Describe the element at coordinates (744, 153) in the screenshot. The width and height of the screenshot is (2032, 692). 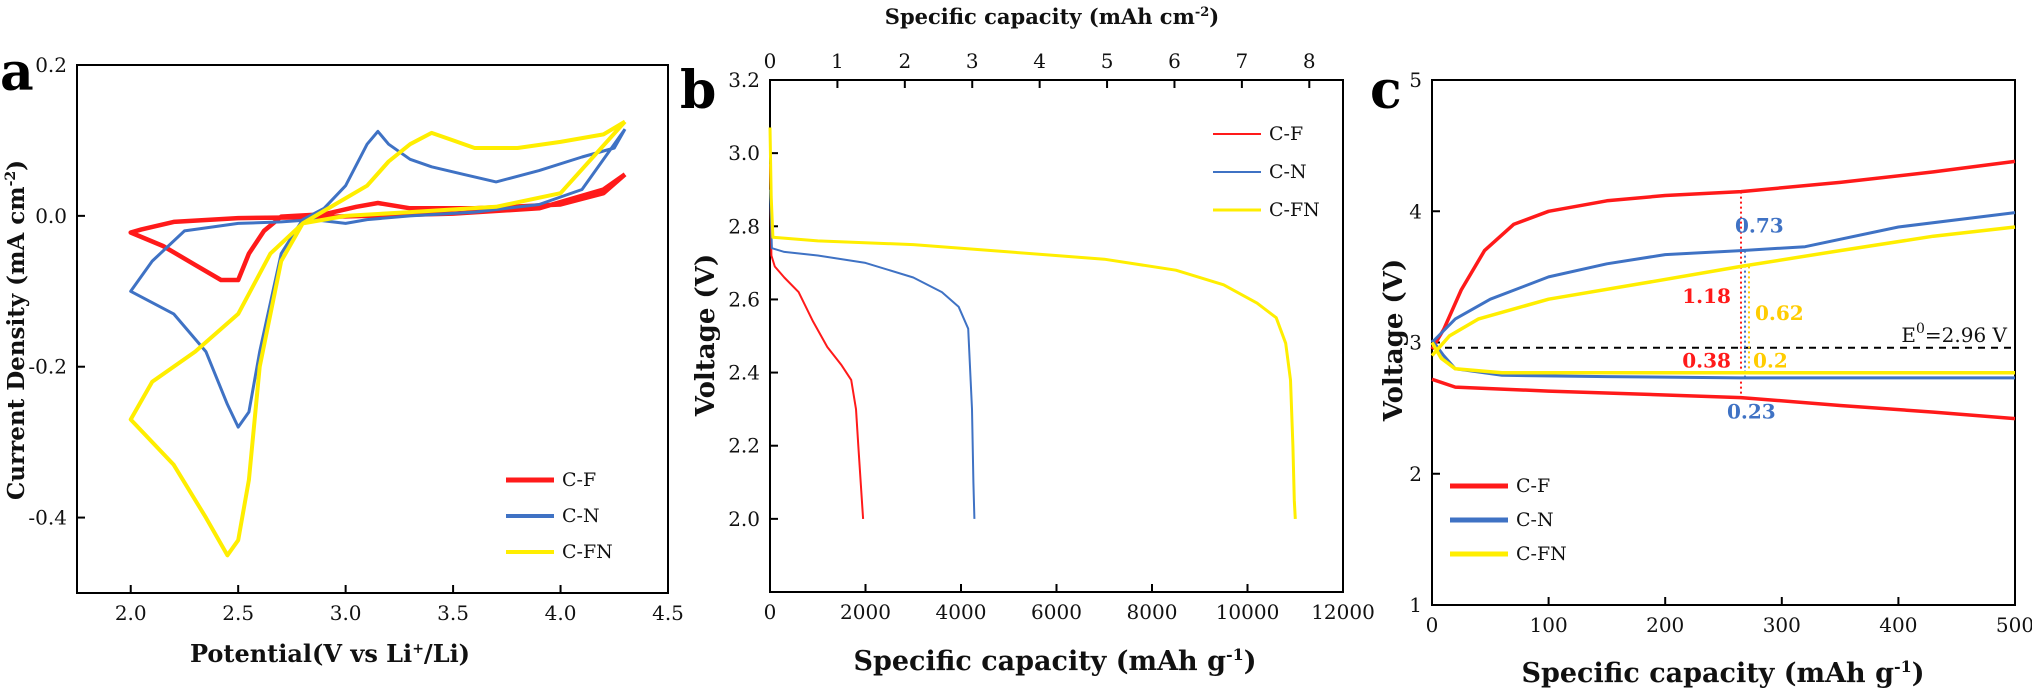
I see `panel-b-y-tick-label: 3.0` at that location.